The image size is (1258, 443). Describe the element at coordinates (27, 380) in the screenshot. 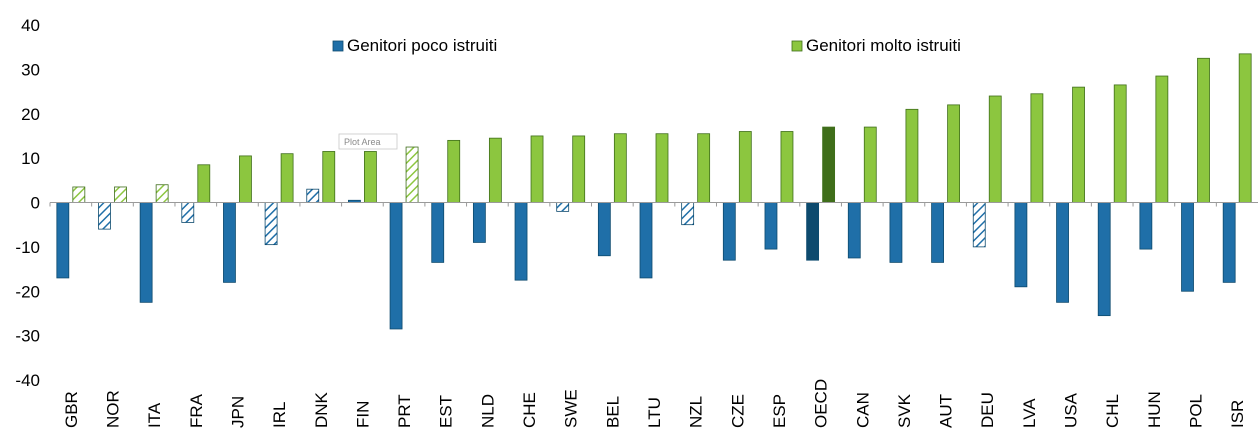

I see `y-tick-label: -40` at that location.